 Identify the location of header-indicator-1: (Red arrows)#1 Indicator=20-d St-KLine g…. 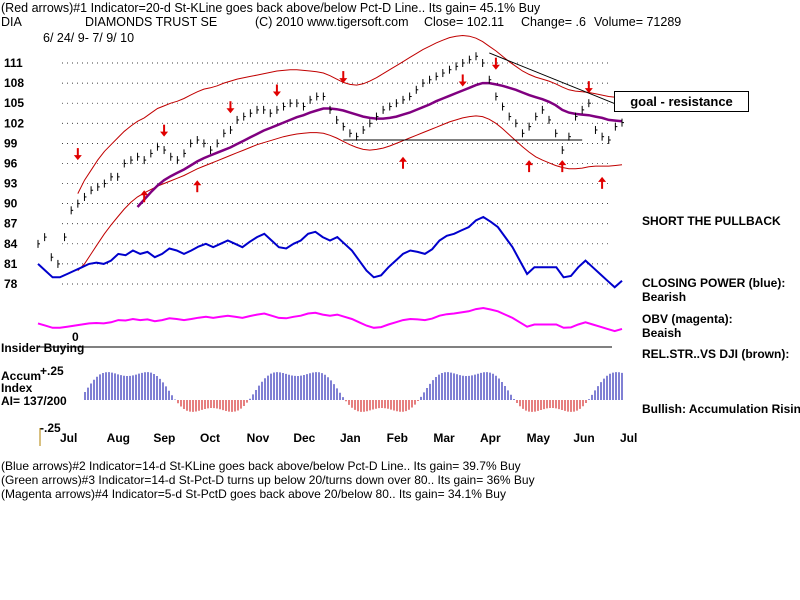
(271, 8).